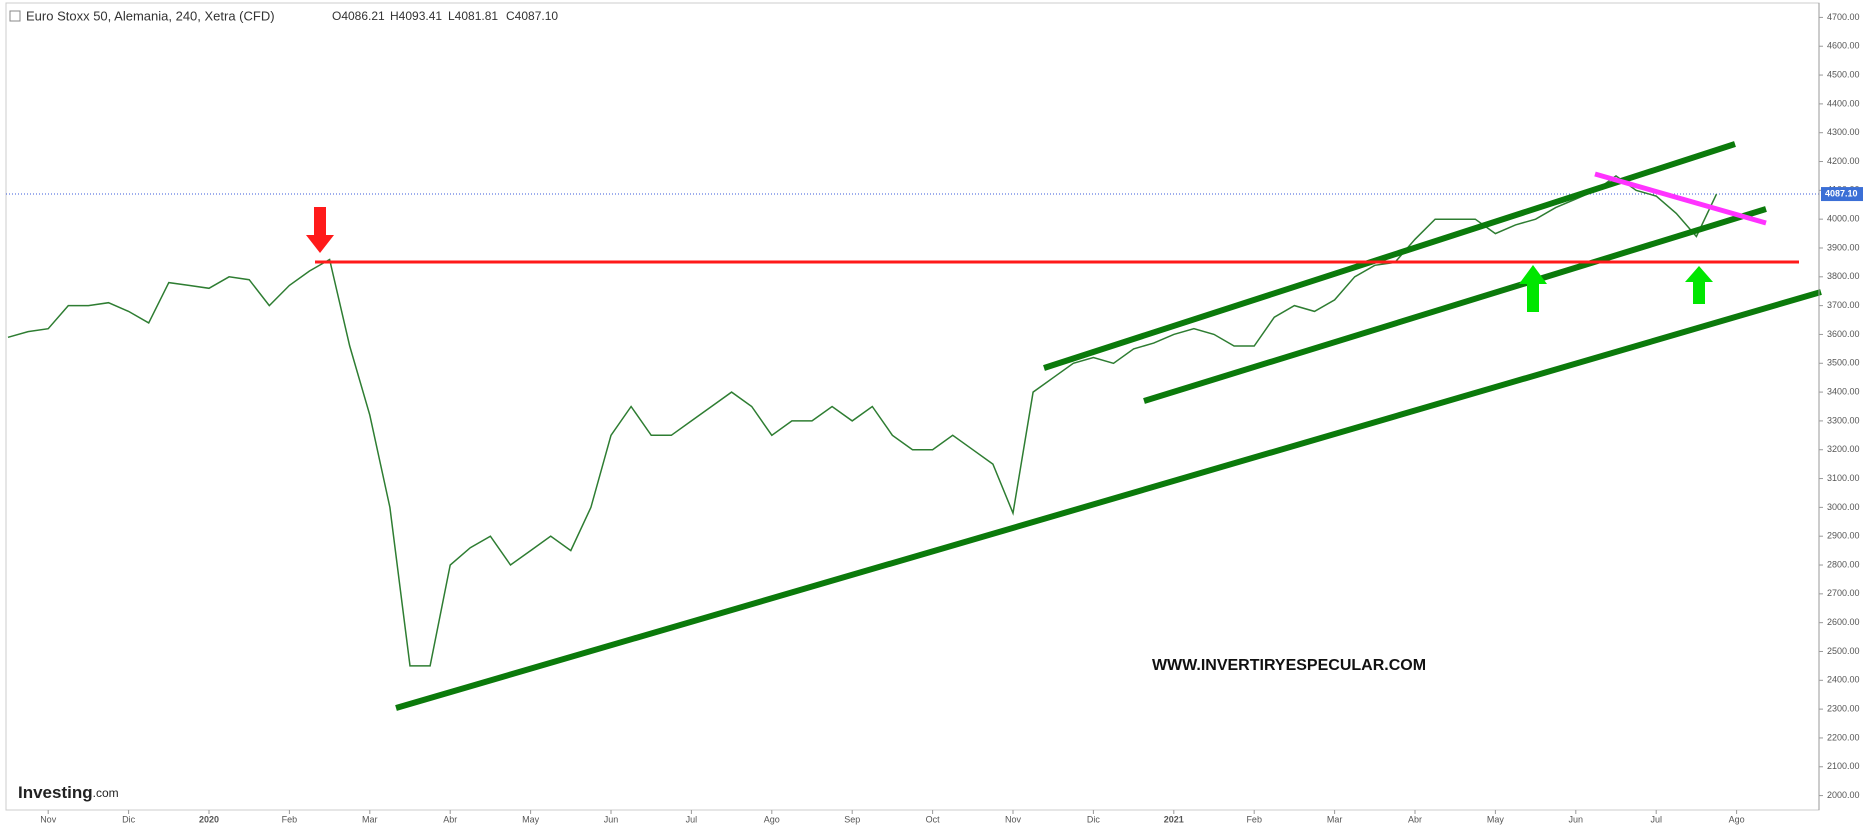 The image size is (1866, 830). Describe the element at coordinates (852, 819) in the screenshot. I see `x-tick-label: Sep` at that location.